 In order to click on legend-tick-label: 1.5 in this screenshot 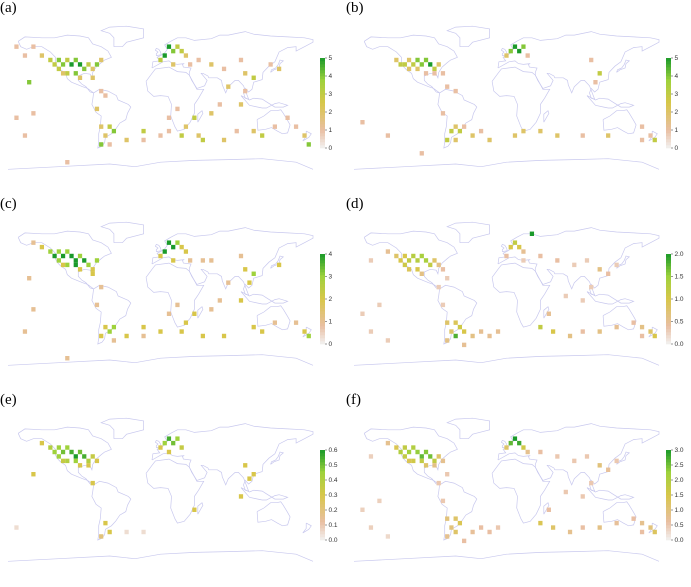, I will do `click(679, 495)`.